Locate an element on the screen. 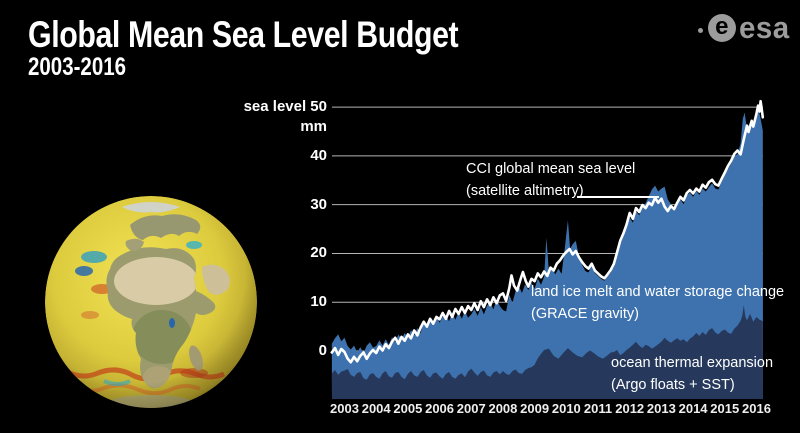 Image resolution: width=800 pixels, height=433 pixels. y-tick-10: 10 is located at coordinates (318, 302).